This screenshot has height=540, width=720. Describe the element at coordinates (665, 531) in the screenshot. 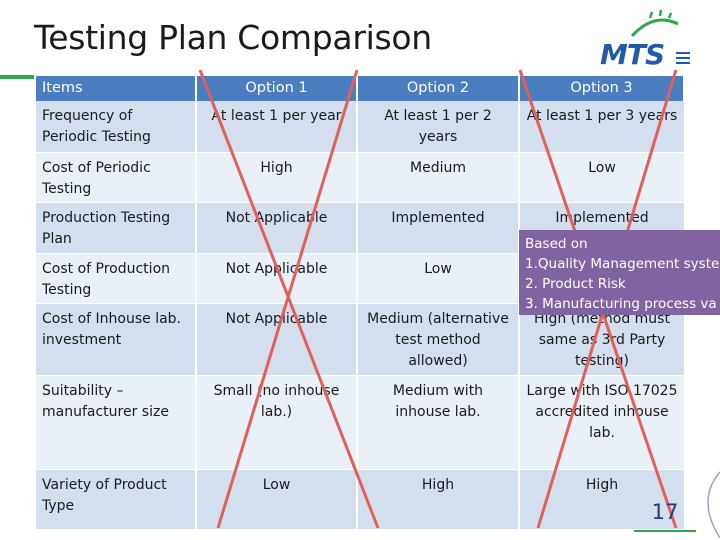

I see `page-number-rule` at that location.